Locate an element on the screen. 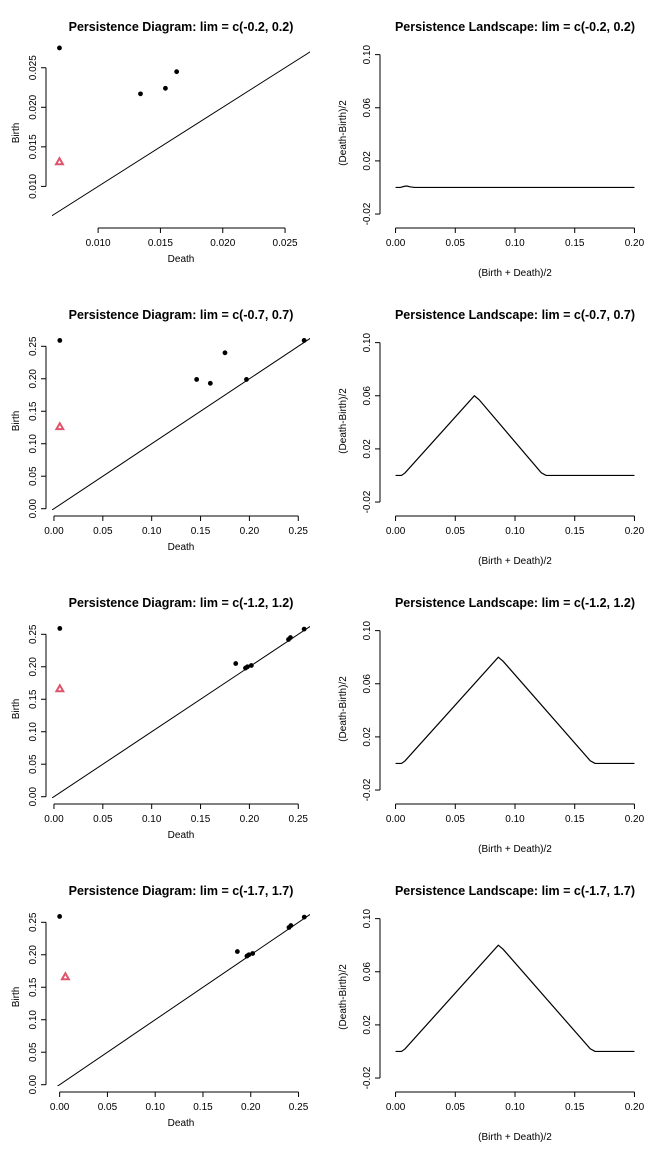  y-tick-label: 0.015 is located at coordinates (33, 146).